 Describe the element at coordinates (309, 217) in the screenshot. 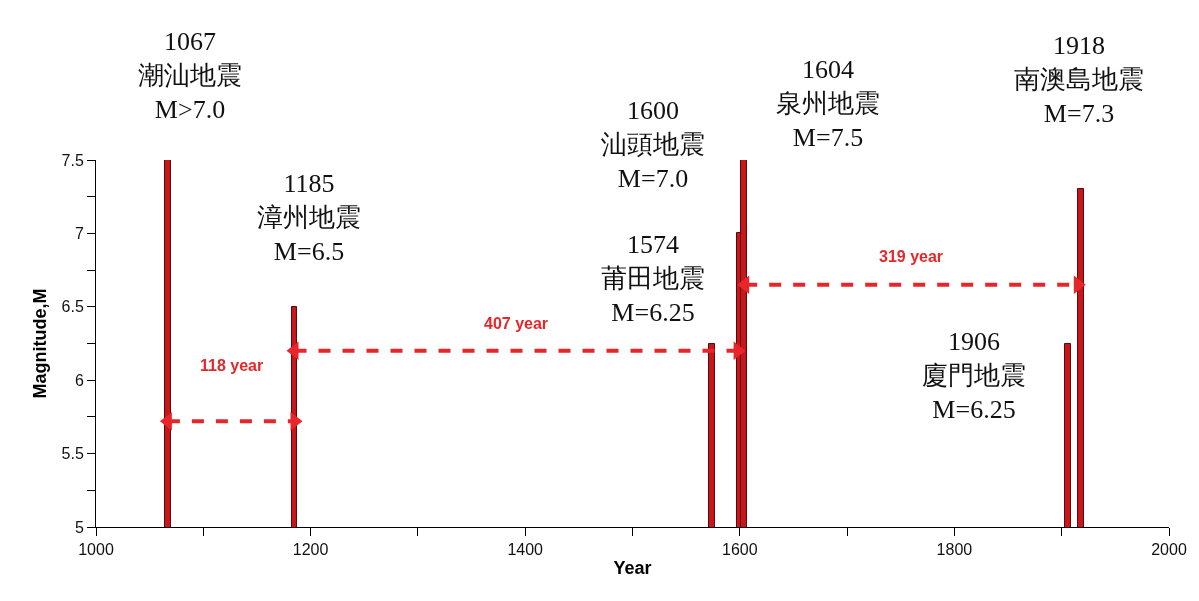

I see `annotation: 1185 漳州地震 M=6.5` at that location.